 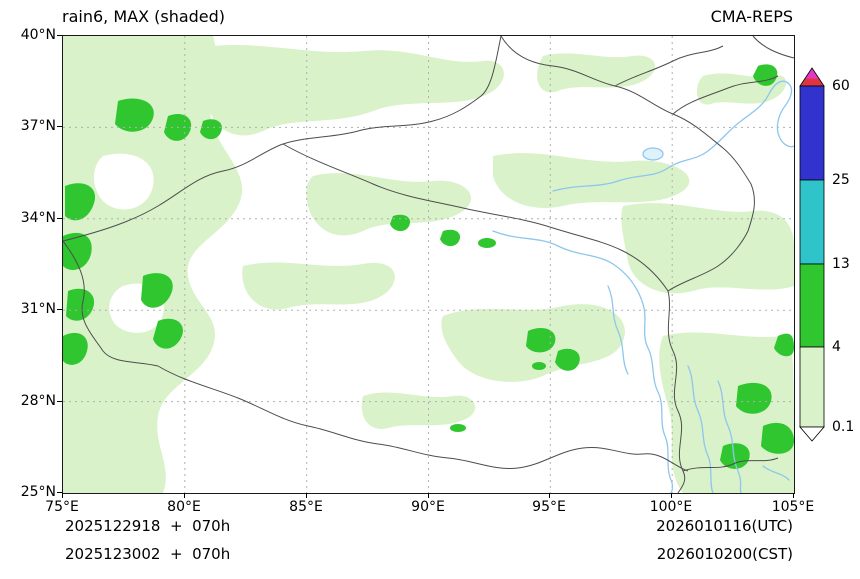 What do you see at coordinates (38, 218) in the screenshot?
I see `y-tick-label: 34°N` at bounding box center [38, 218].